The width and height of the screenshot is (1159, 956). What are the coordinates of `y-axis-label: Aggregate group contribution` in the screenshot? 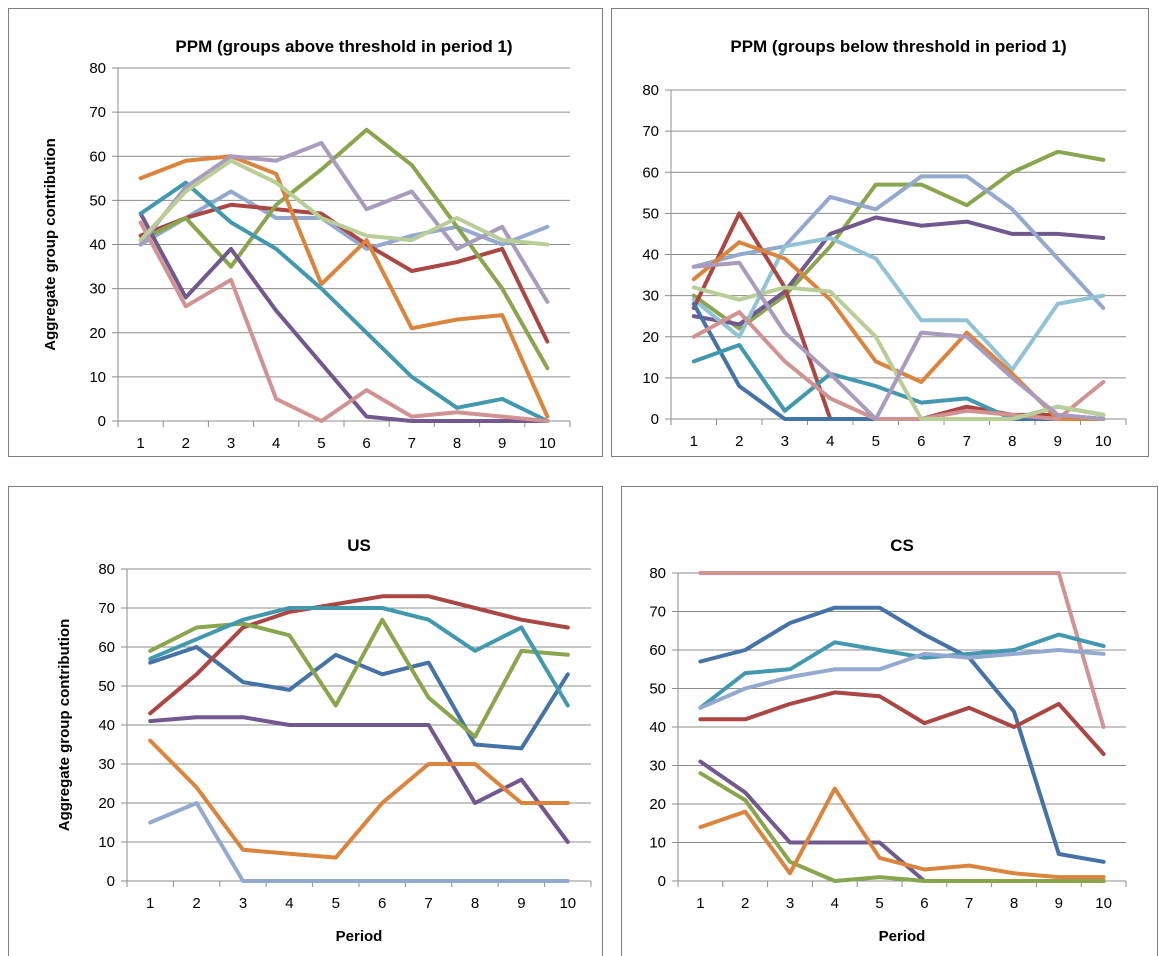 It's located at (64, 725).